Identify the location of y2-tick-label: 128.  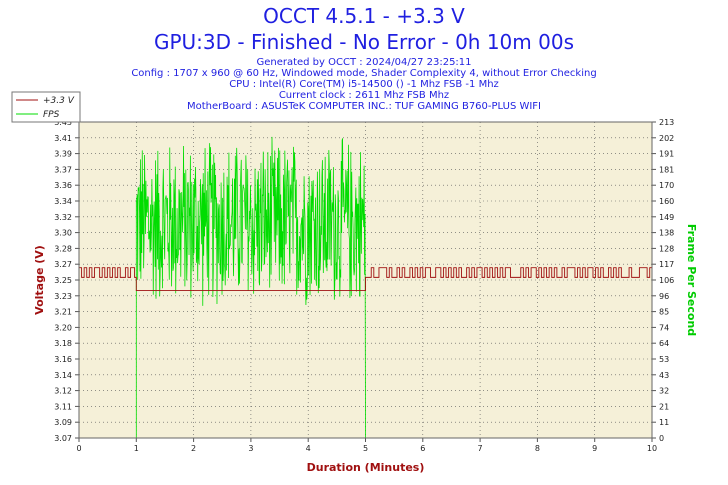
(666, 248).